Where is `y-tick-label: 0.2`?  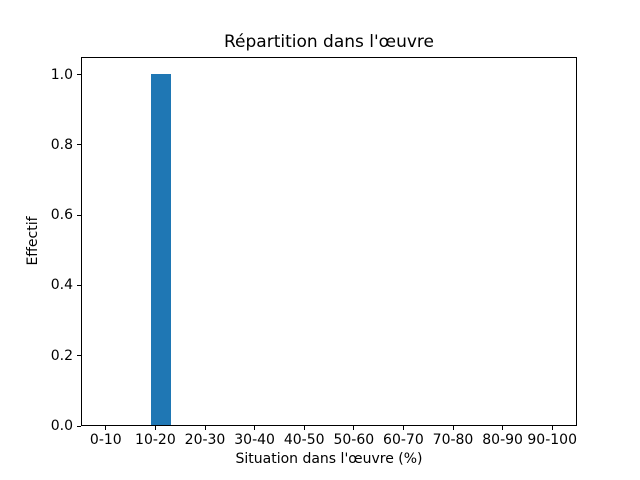
y-tick-label: 0.2 is located at coordinates (61, 355).